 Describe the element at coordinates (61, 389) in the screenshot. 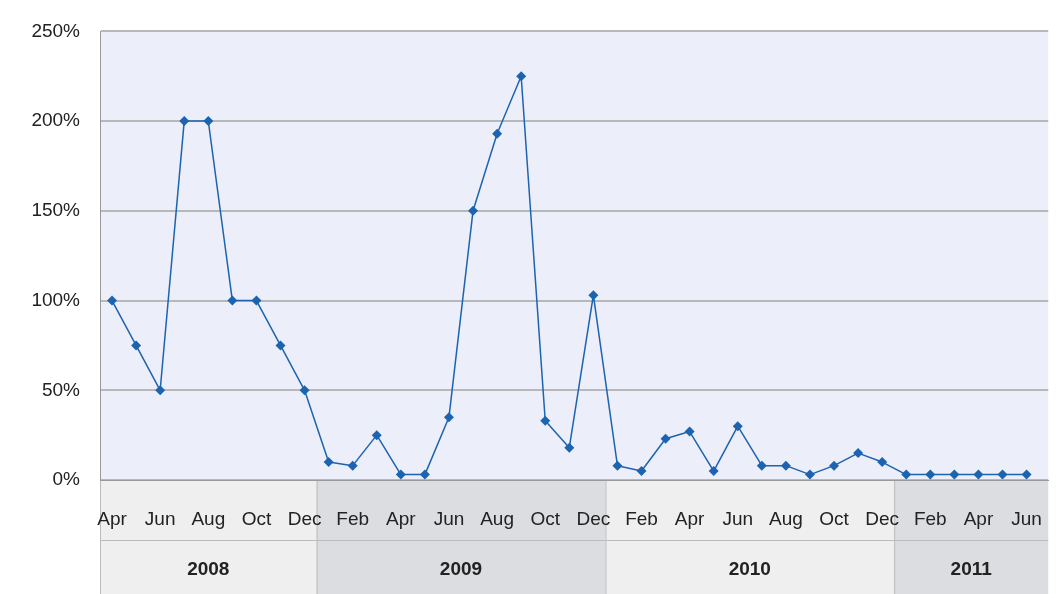

I see `y-tick-label: 50%` at that location.